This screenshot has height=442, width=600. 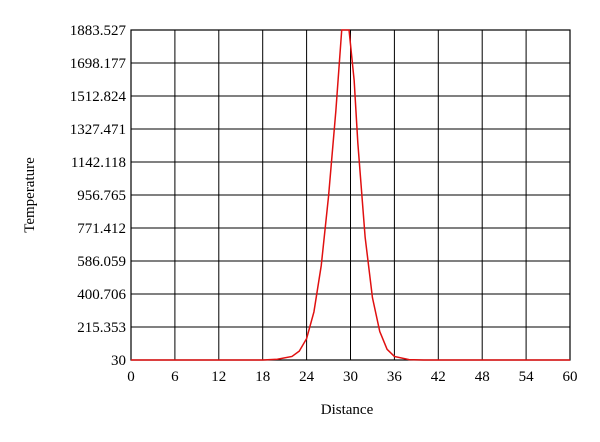 What do you see at coordinates (98, 97) in the screenshot?
I see `y-tick-label: 1512.824` at bounding box center [98, 97].